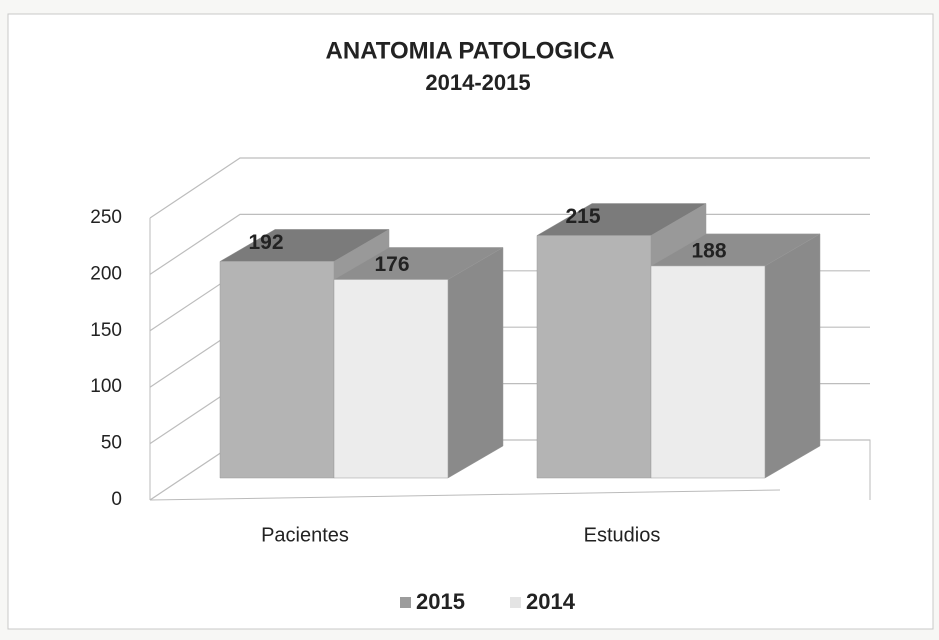 This screenshot has height=640, width=939. Describe the element at coordinates (470, 50) in the screenshot. I see `chart-title: ANATOMIA PATOLOGICA` at that location.